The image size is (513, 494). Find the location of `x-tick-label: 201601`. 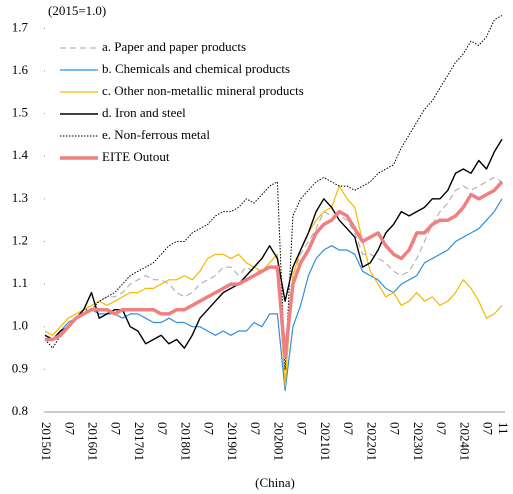

x-tick-label: 201601 is located at coordinates (92, 441).